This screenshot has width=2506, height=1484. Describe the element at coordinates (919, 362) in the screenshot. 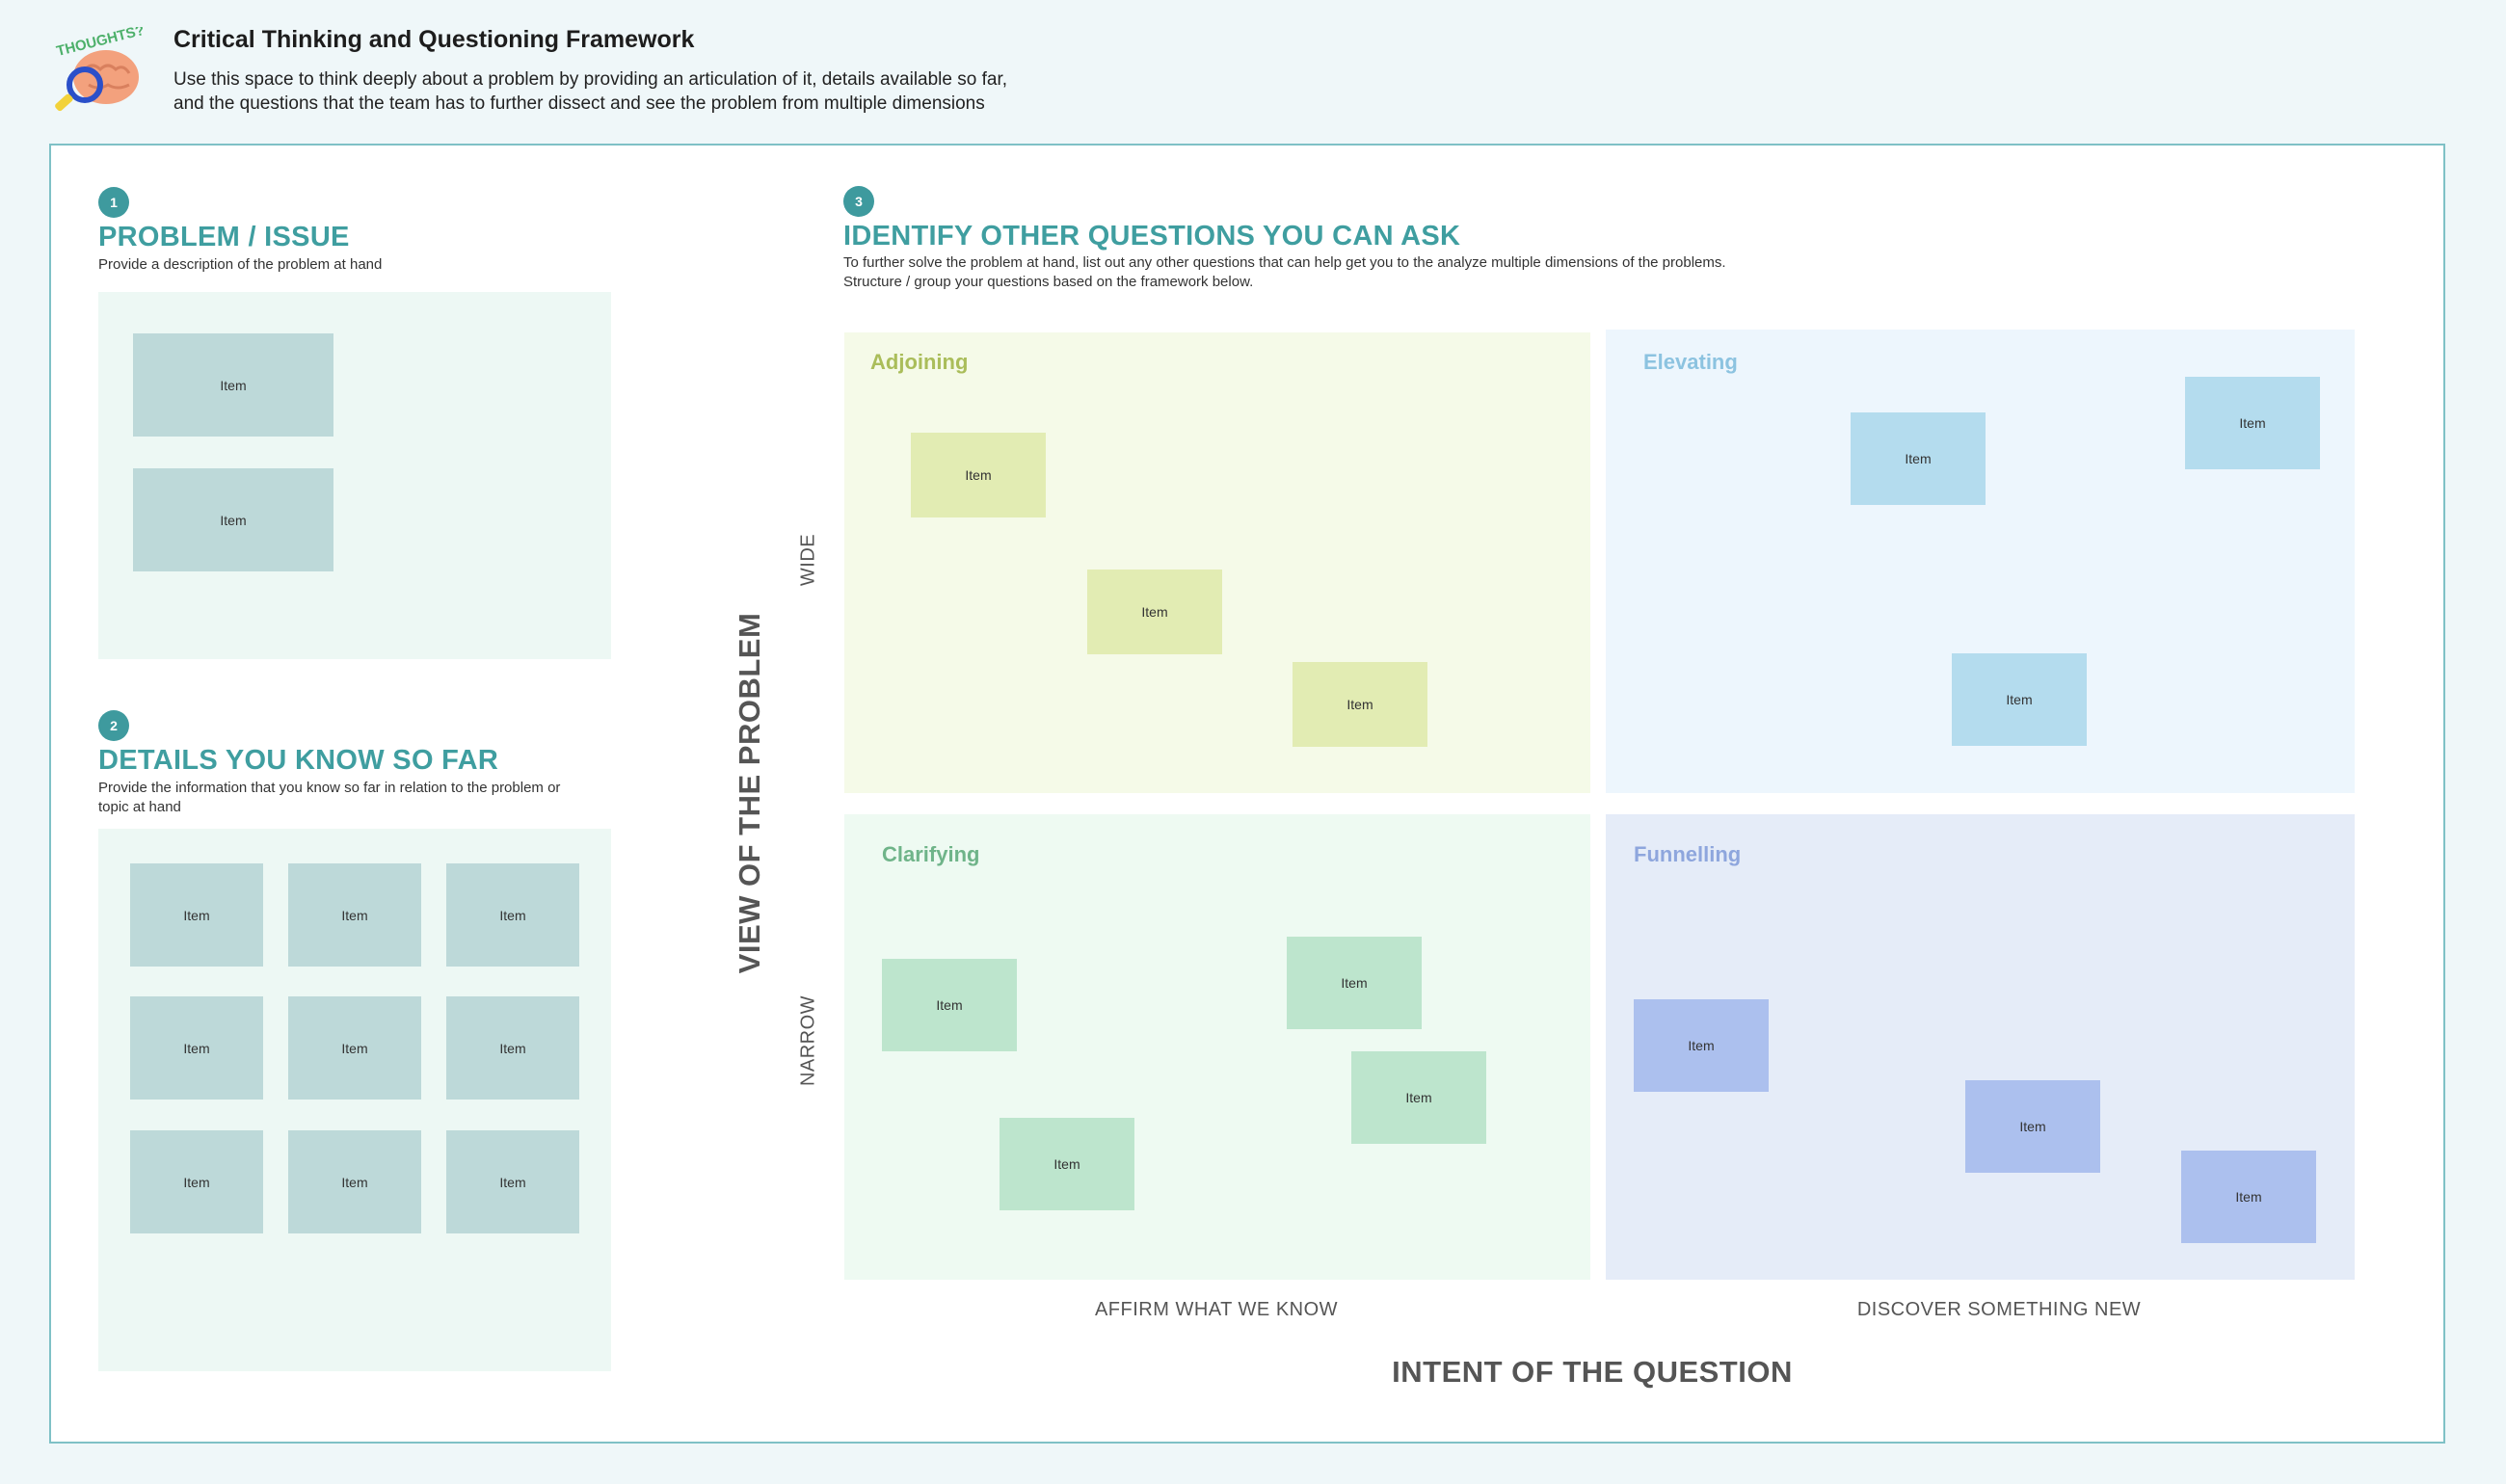

I see `quadrant-label-adjoining: Adjoining` at that location.